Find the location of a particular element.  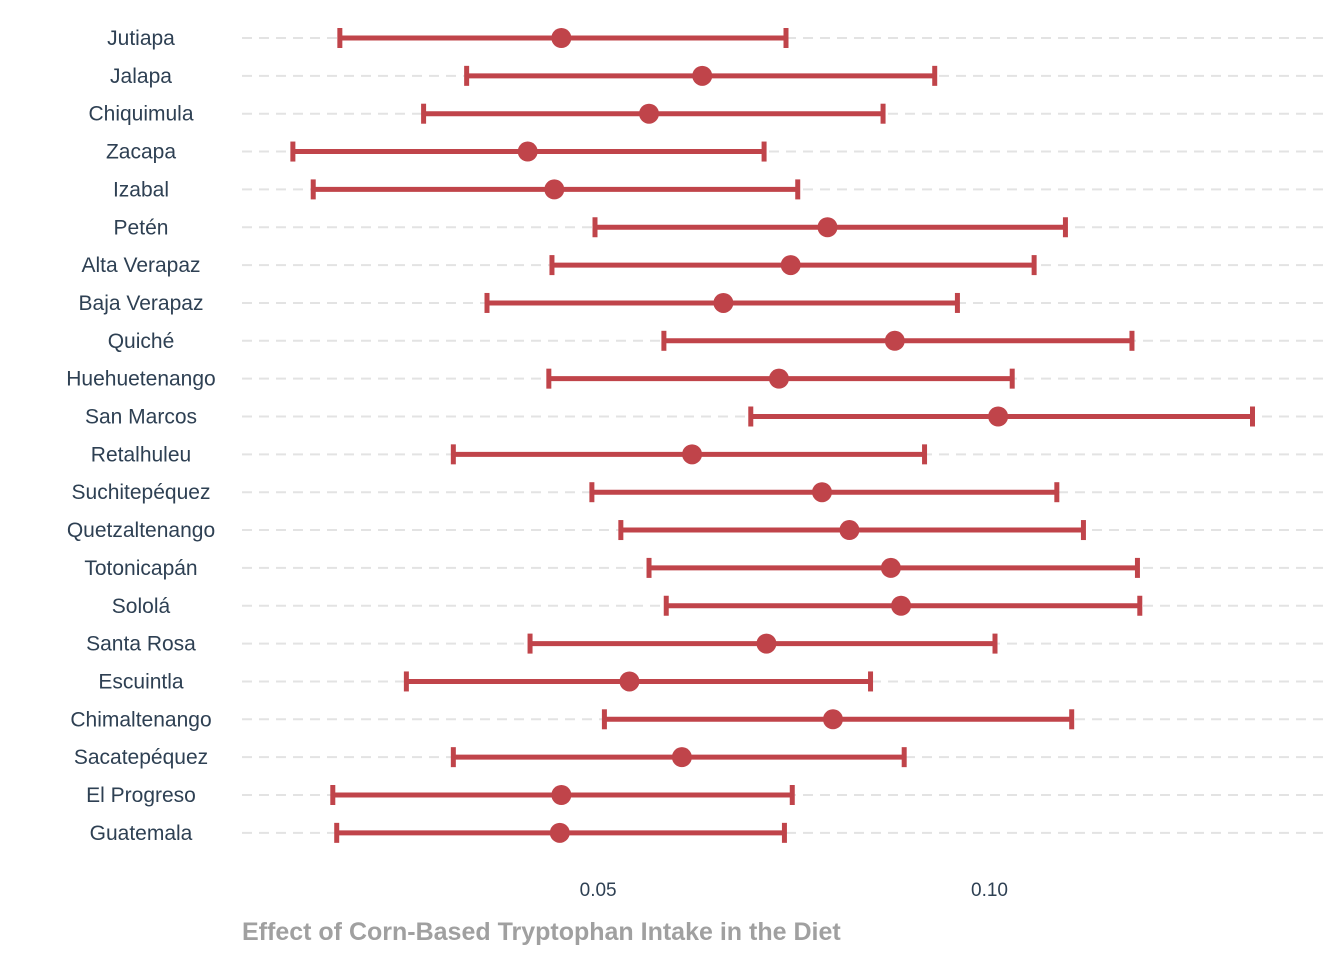

row-label: San Marcos is located at coordinates (141, 417).